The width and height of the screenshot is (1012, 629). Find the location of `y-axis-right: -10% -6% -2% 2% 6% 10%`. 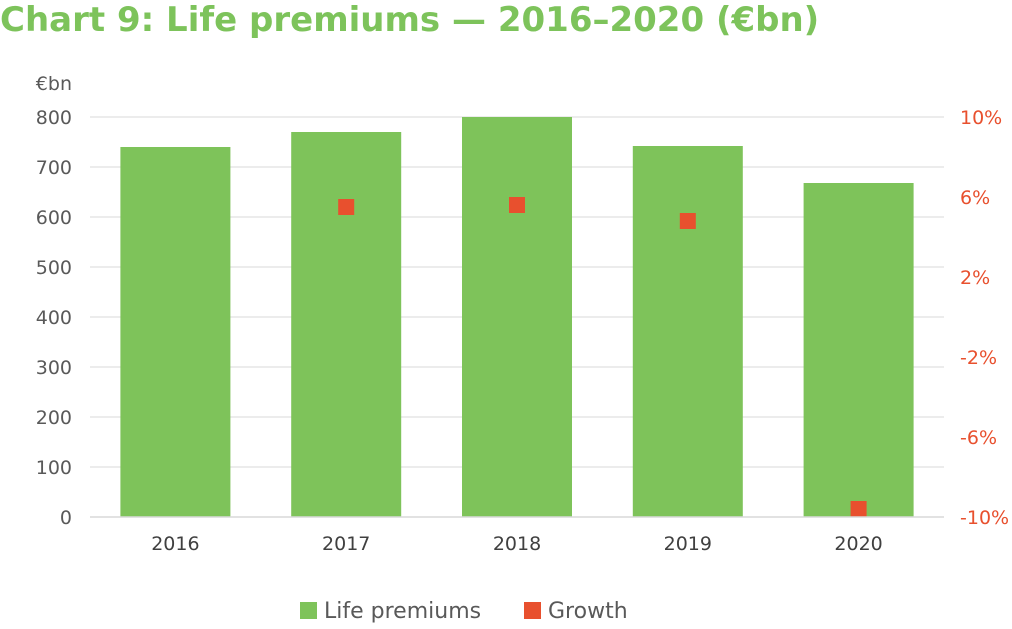

y-axis-right: -10% -6% -2% 2% 6% 10% is located at coordinates (984, 318).